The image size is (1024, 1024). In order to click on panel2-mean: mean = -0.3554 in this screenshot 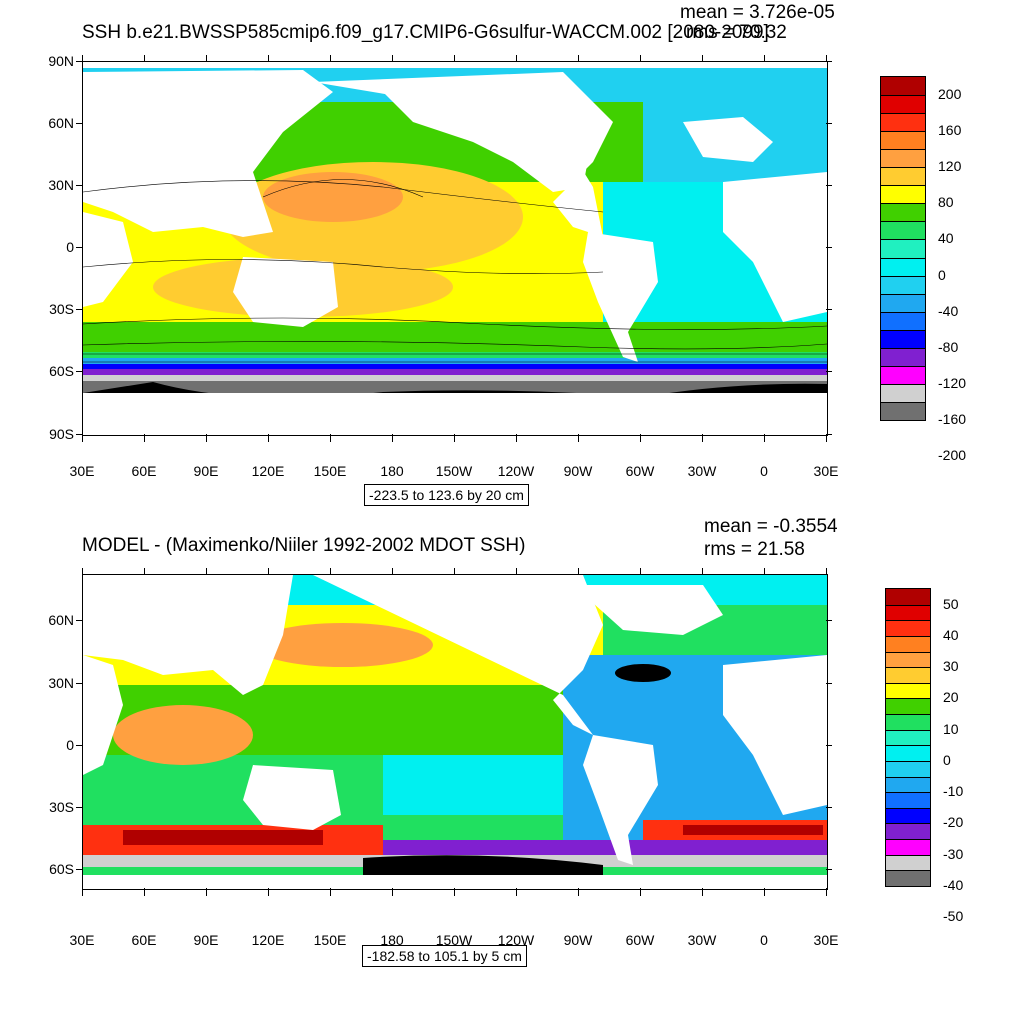, I will do `click(771, 526)`.